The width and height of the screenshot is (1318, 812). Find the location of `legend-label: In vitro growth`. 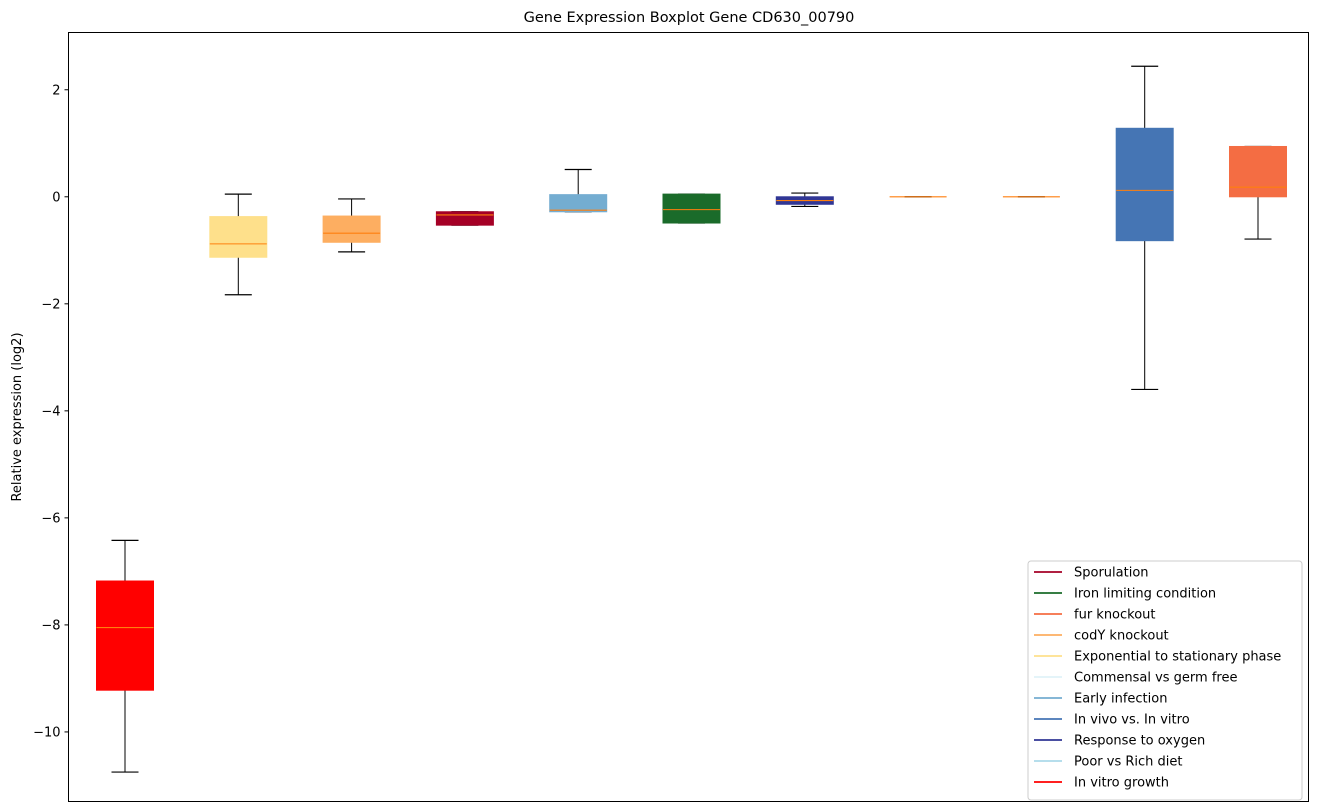

legend-label: In vitro growth is located at coordinates (1121, 783).